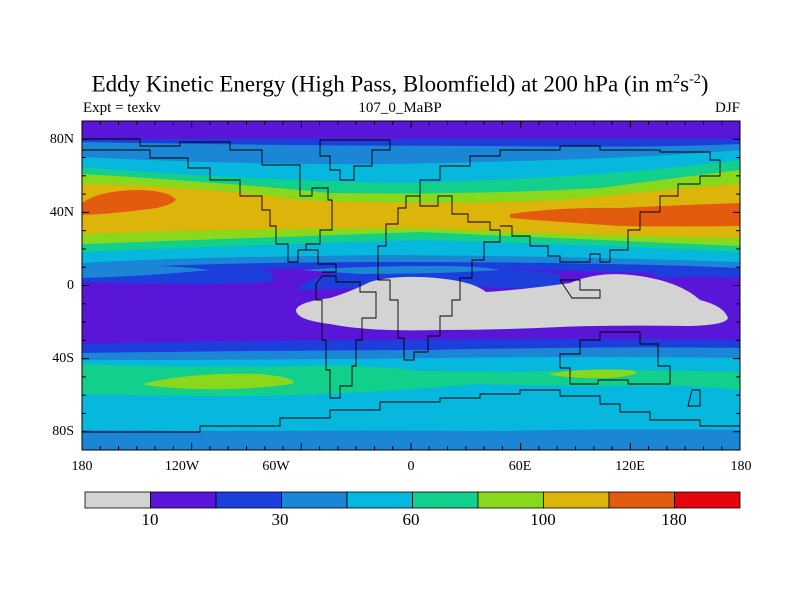  What do you see at coordinates (411, 411) in the screenshot?
I see `coastline-antarctica` at bounding box center [411, 411].